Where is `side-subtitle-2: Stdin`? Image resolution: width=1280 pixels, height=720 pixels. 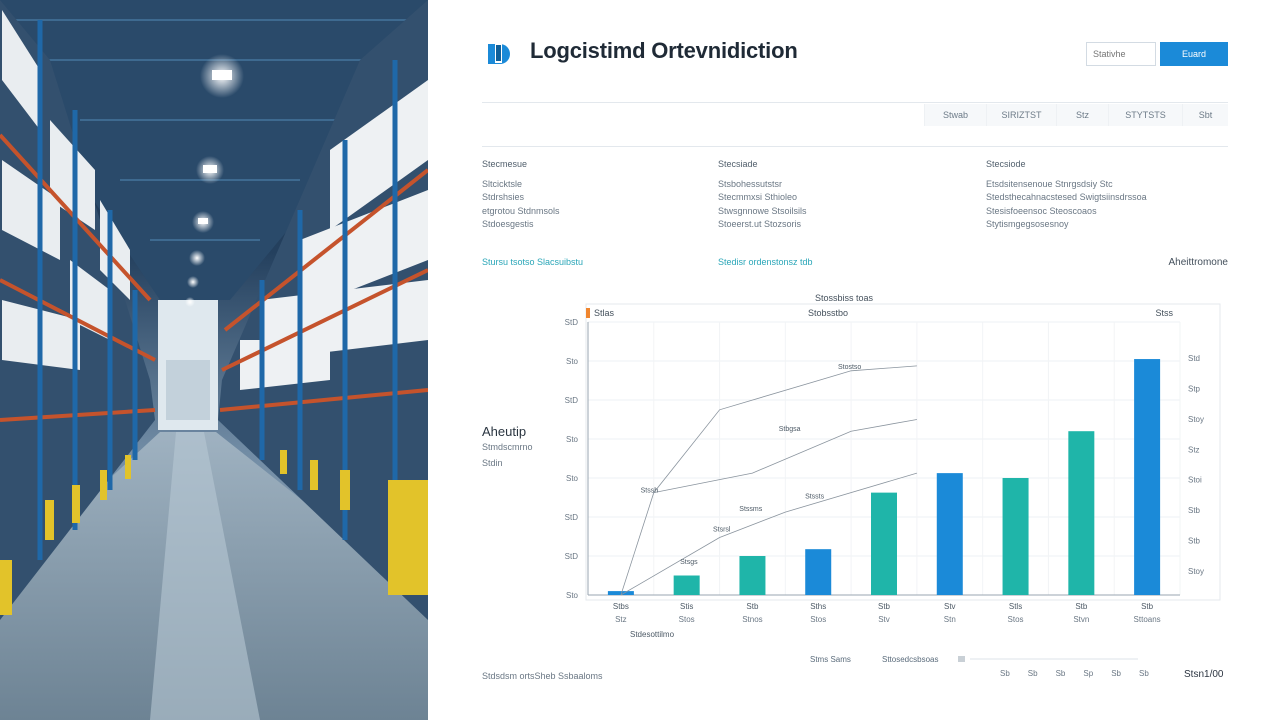 side-subtitle-2: Stdin is located at coordinates (492, 463).